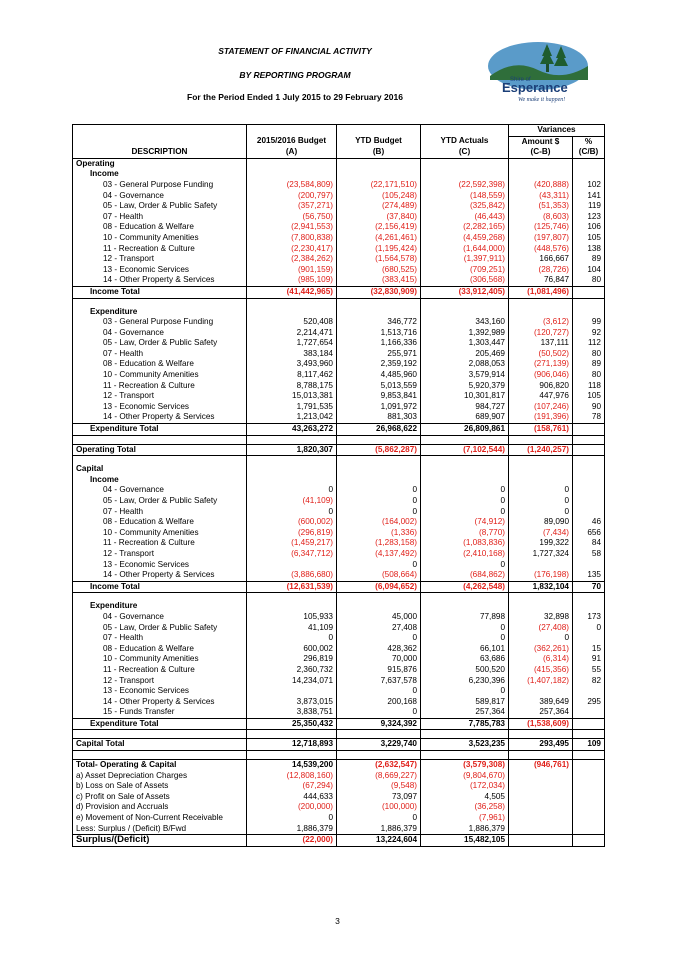  Describe the element at coordinates (378, 724) in the screenshot. I see `row-value-ytd-budget: 9,324,392` at that location.